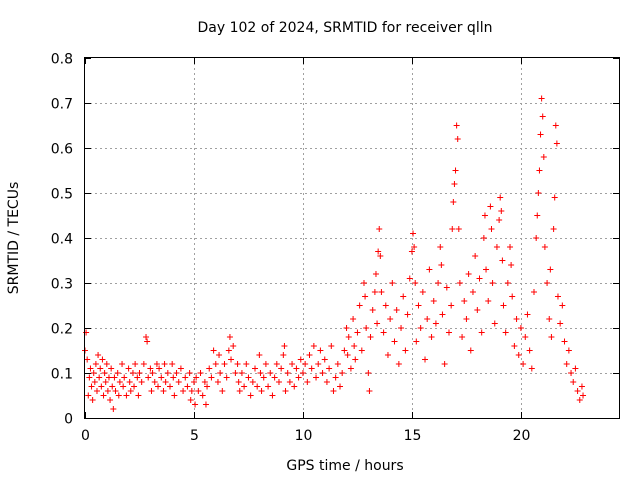  What do you see at coordinates (62, 330) in the screenshot?
I see `y-tick-label: 0.2` at bounding box center [62, 330].